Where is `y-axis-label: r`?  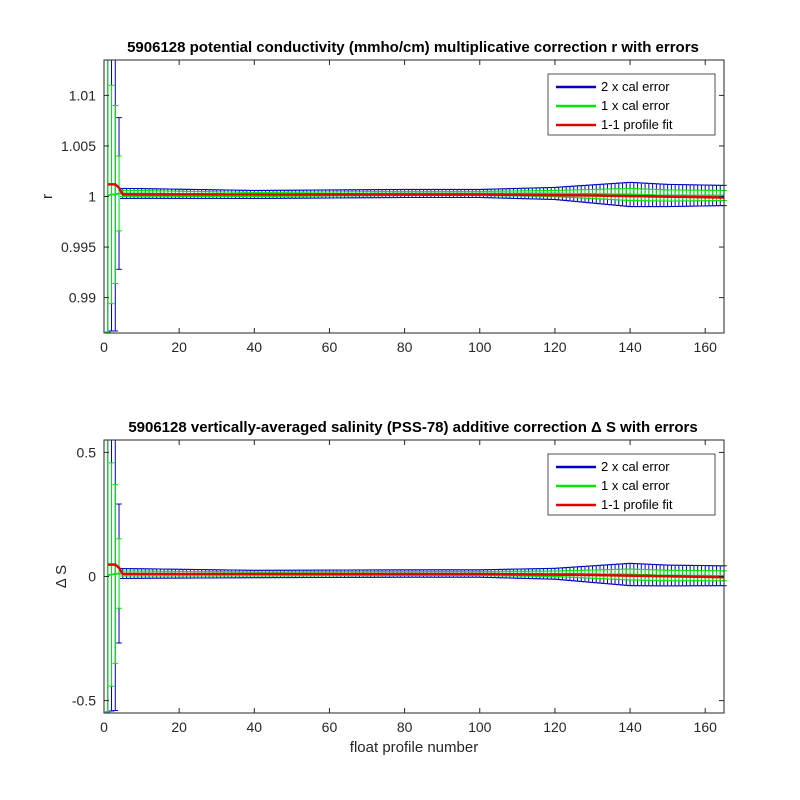
y-axis-label: r is located at coordinates (47, 196).